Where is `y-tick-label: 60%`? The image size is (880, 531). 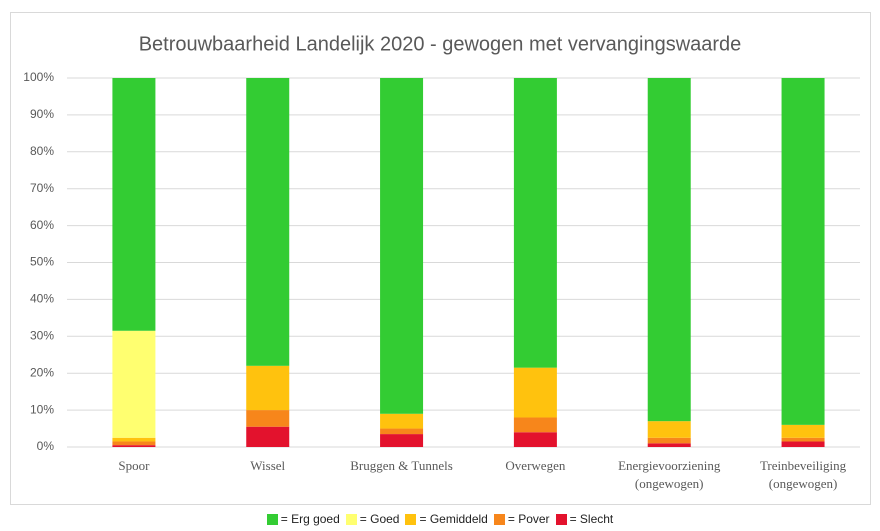
y-tick-label: 60% is located at coordinates (42, 225).